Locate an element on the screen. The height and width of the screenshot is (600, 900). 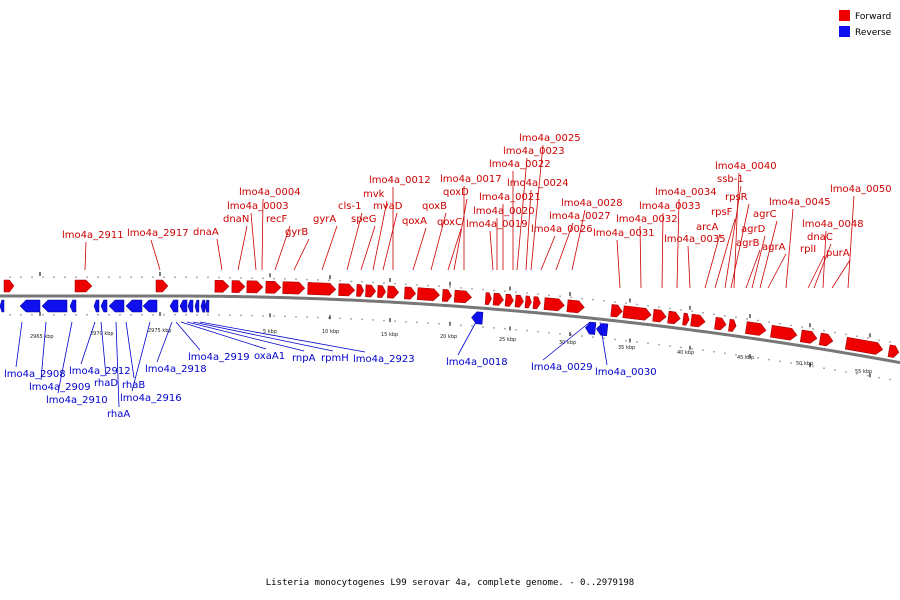
forward-gene-label: lmo4a_0020 is located at coordinates (504, 211).